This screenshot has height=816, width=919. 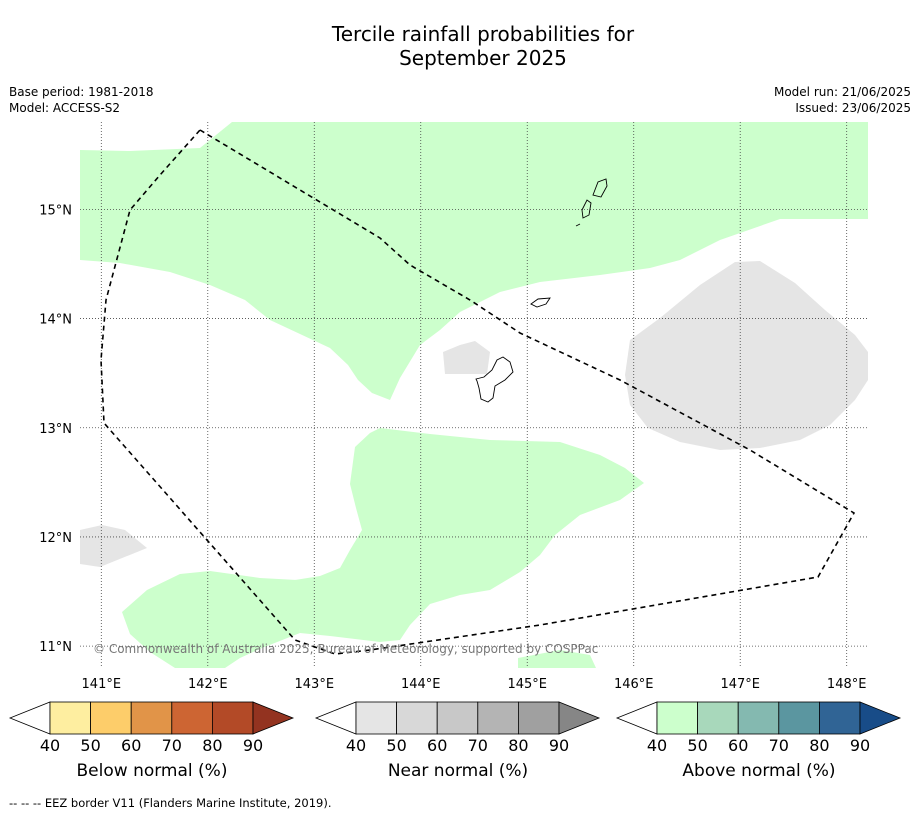 I want to click on meta-right: Model run: 21/06/2025 Issued: 23/06/2025, so click(x=842, y=100).